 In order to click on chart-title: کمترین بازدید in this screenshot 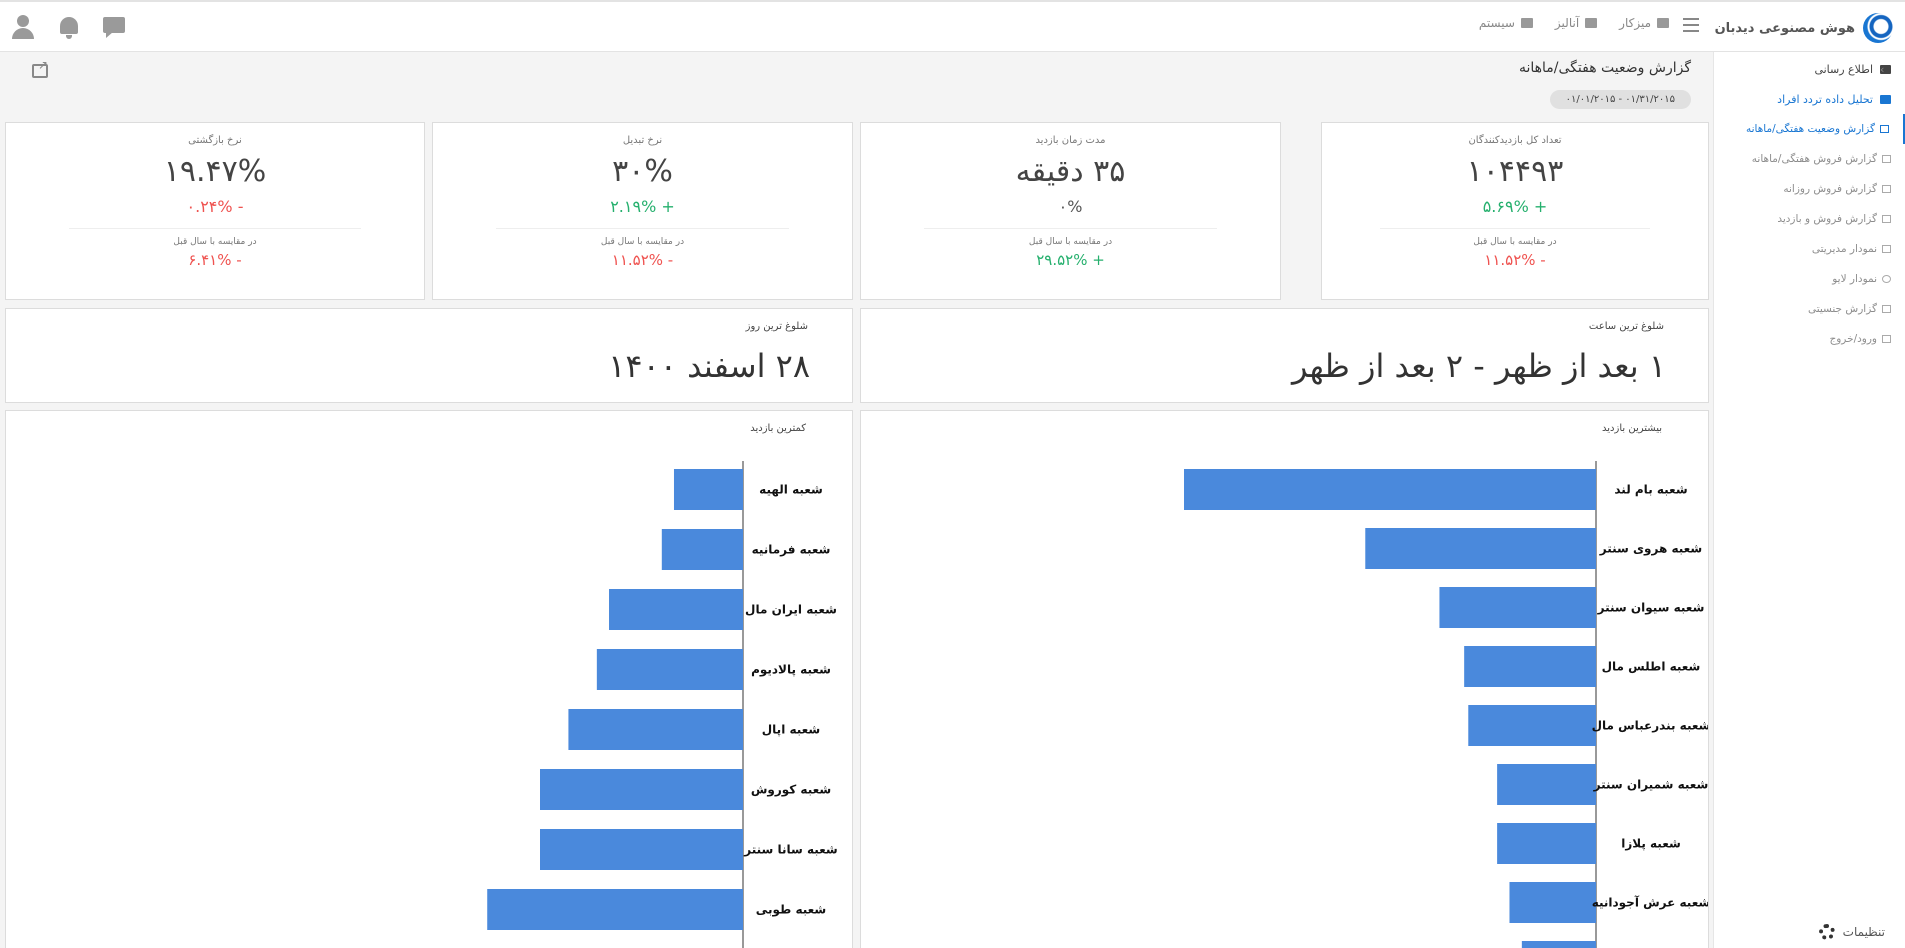, I will do `click(778, 428)`.